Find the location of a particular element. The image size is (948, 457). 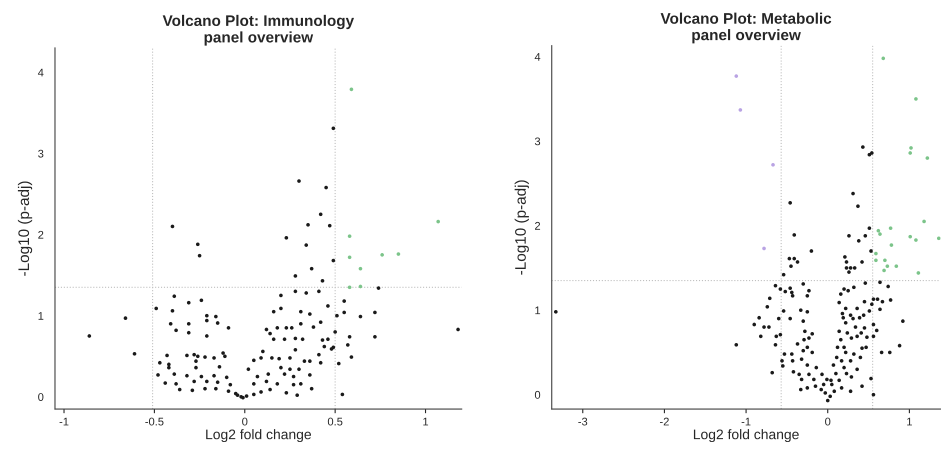

chart-title: Volcano Plot: Metabolic panel overview is located at coordinates (746, 28).